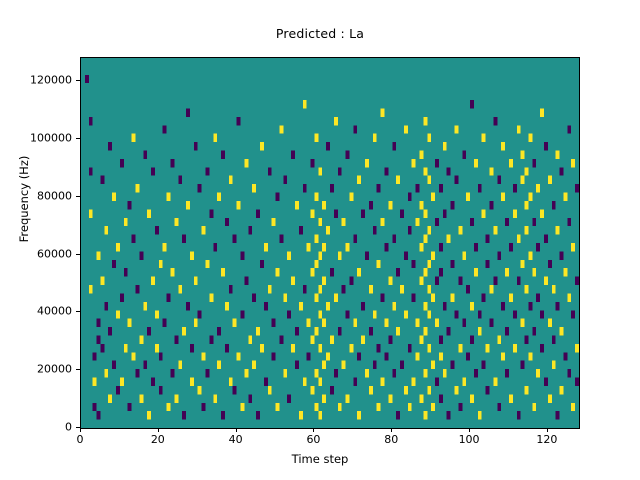 The height and width of the screenshot is (480, 640). Describe the element at coordinates (313, 439) in the screenshot. I see `x-tick-label: 60` at that location.